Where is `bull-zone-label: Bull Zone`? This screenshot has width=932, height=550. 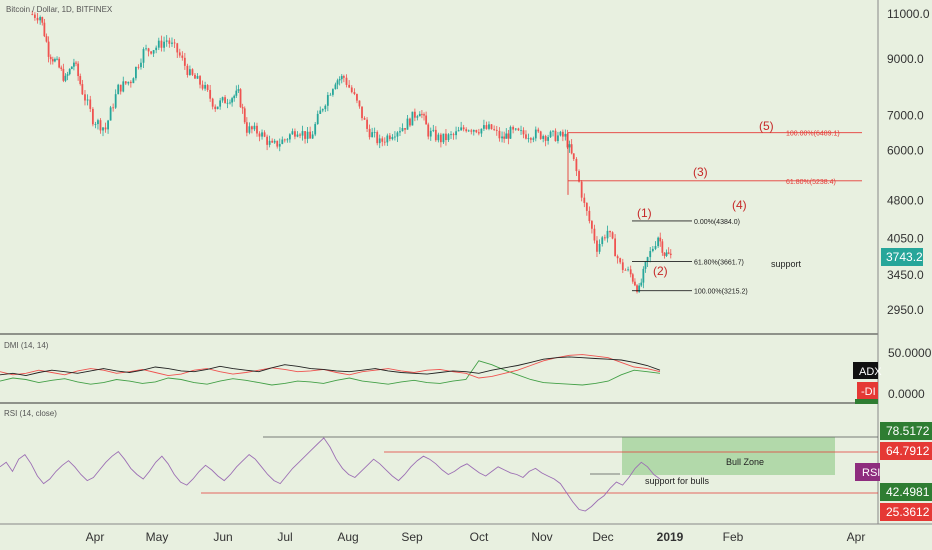 bull-zone-label: Bull Zone is located at coordinates (745, 462).